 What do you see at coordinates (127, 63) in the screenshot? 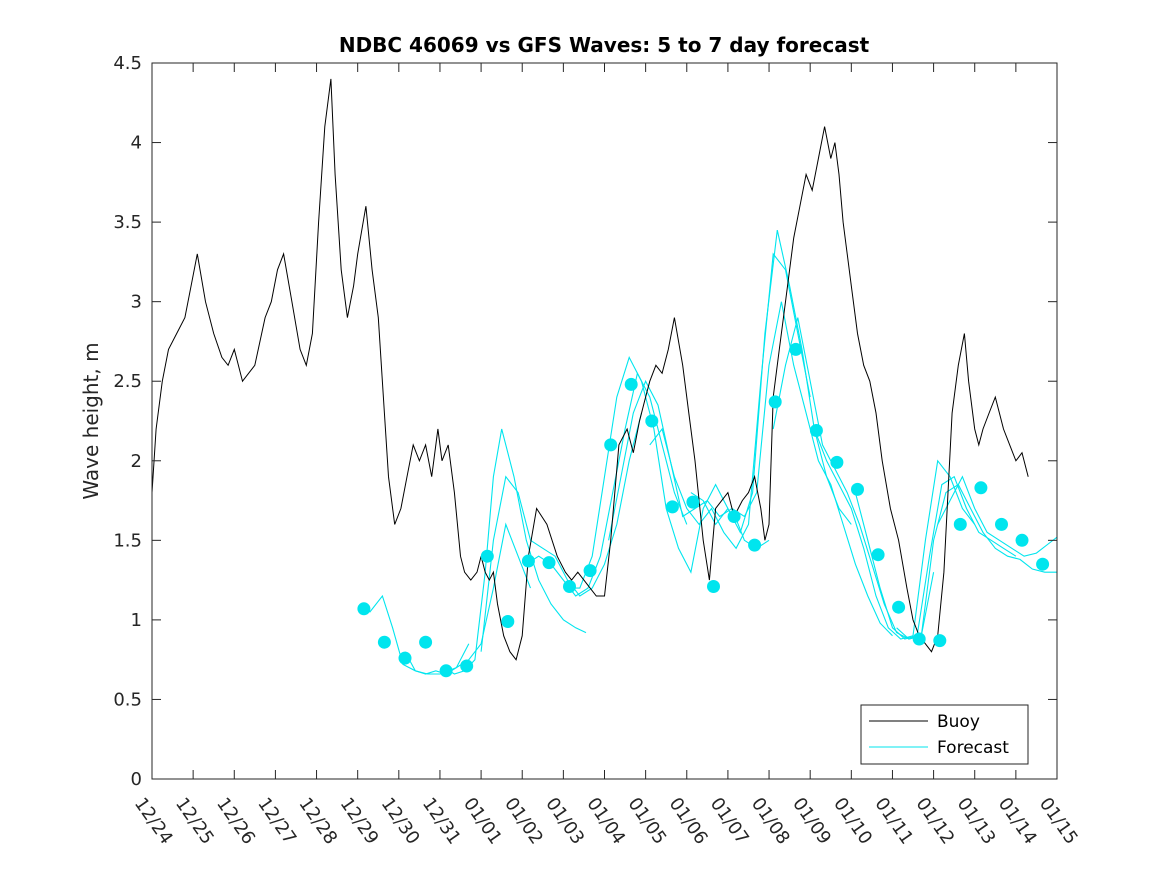
I see `y-tick-label: 4.5` at bounding box center [127, 63].